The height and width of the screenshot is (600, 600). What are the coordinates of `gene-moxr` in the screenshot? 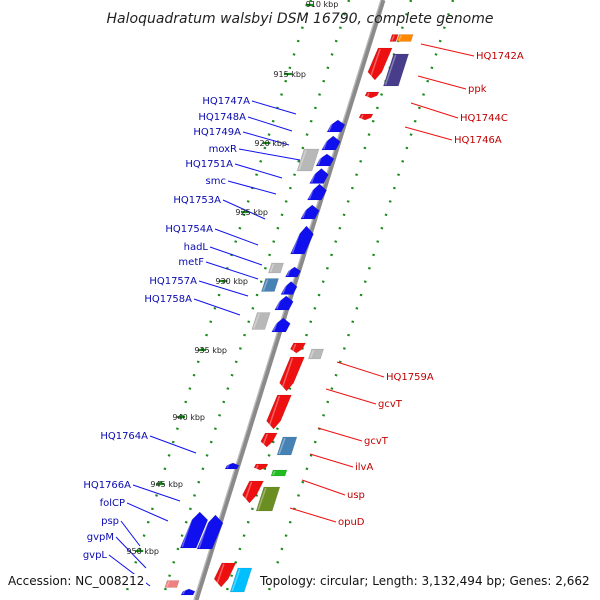 It's located at (308, 160).